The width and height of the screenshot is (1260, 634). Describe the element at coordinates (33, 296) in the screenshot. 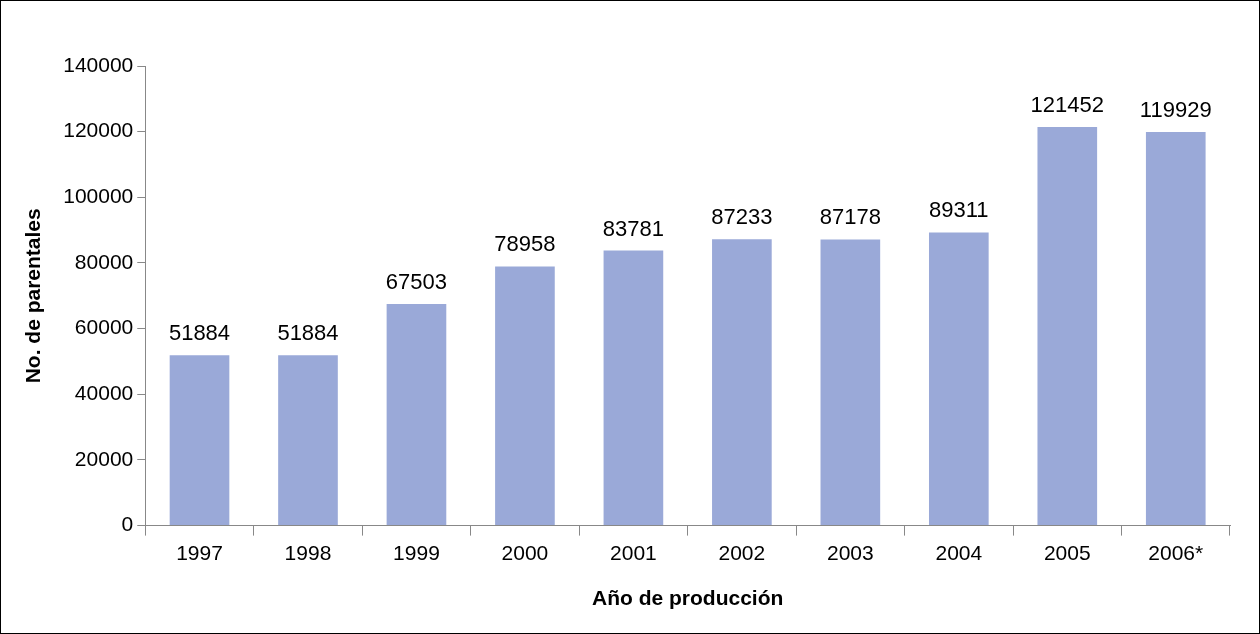

I see `y-axis-title: No. de parentales` at that location.